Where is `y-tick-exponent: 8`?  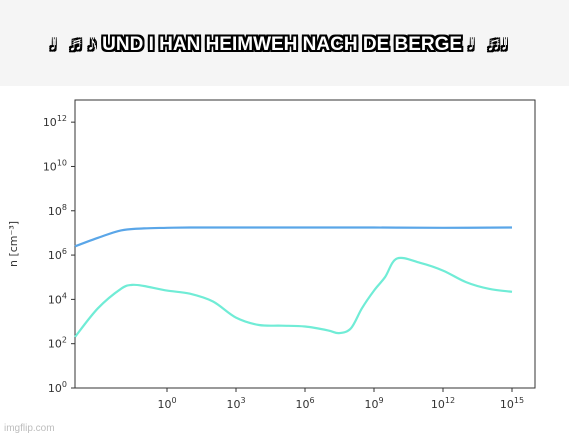
y-tick-exponent: 8 is located at coordinates (64, 207).